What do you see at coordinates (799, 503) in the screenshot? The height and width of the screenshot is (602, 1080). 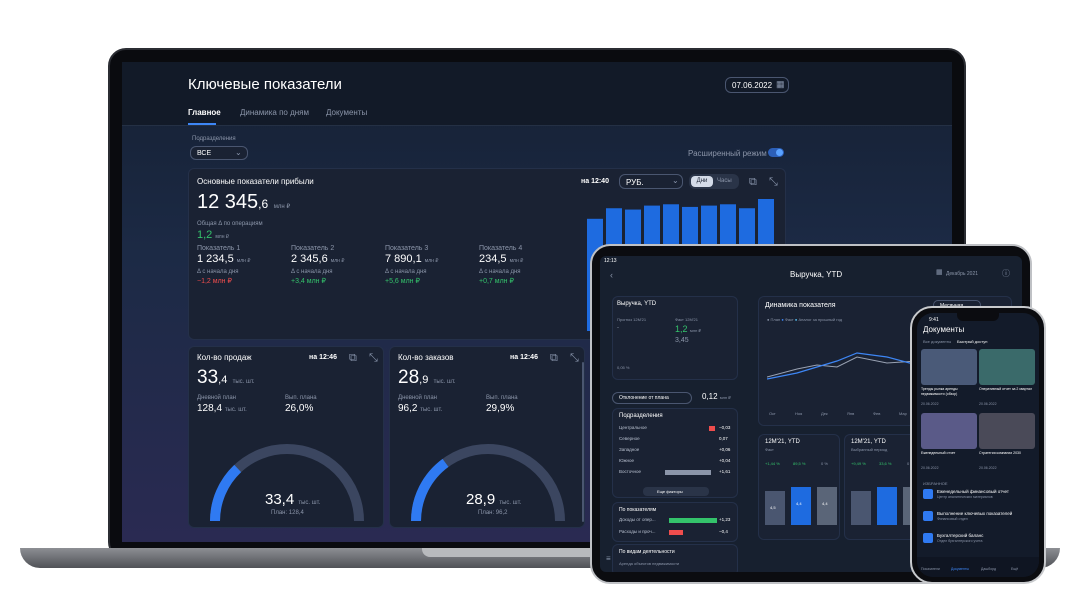 I see `mini1-bar-2-label: 4,4` at bounding box center [799, 503].